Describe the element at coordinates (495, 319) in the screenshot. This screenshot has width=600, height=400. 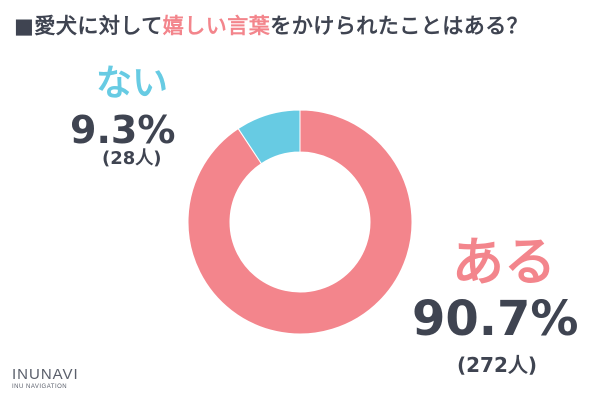
I see `slice-percent-aru: 90.7%` at that location.